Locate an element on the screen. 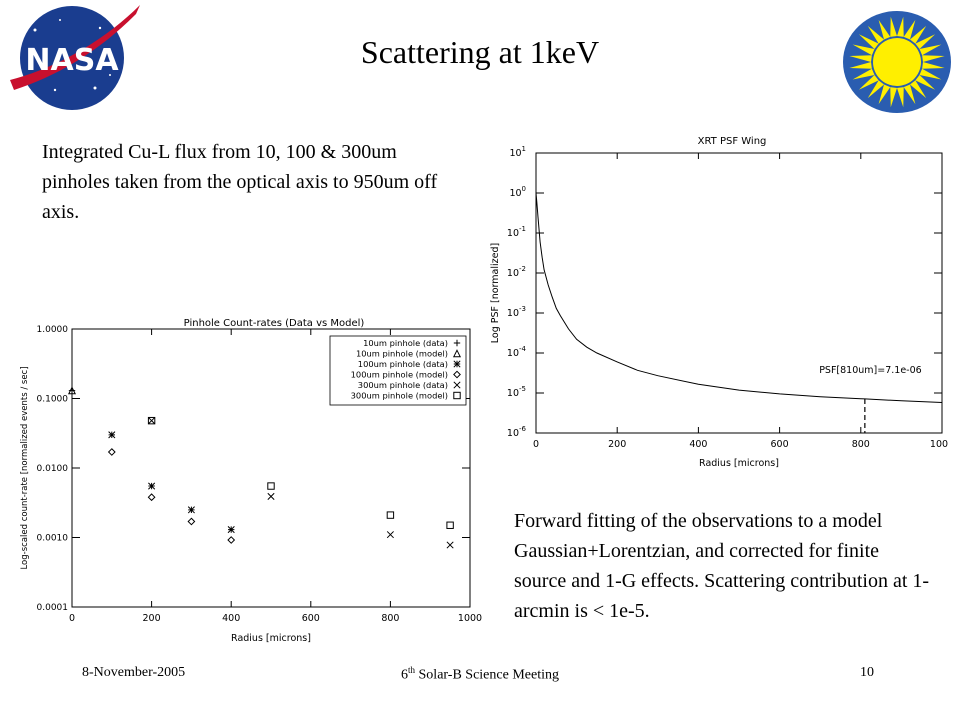  pinhole-y-tick-label: 0.0001 is located at coordinates (53, 608).